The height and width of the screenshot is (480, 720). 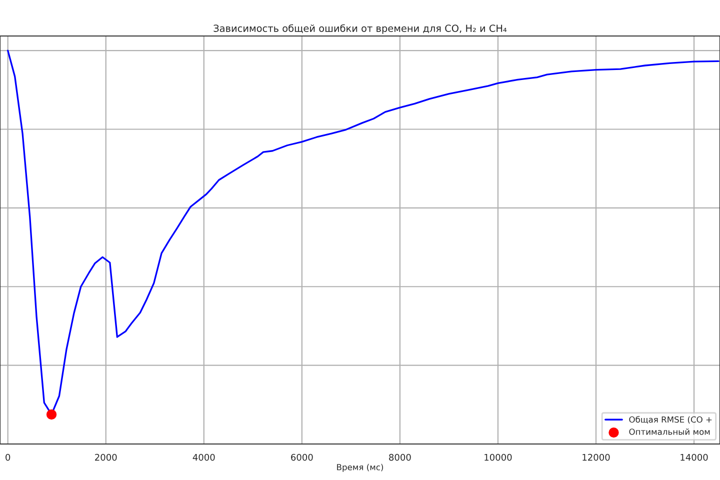 What do you see at coordinates (302, 457) in the screenshot?
I see `x-tick-label: 6000` at bounding box center [302, 457].